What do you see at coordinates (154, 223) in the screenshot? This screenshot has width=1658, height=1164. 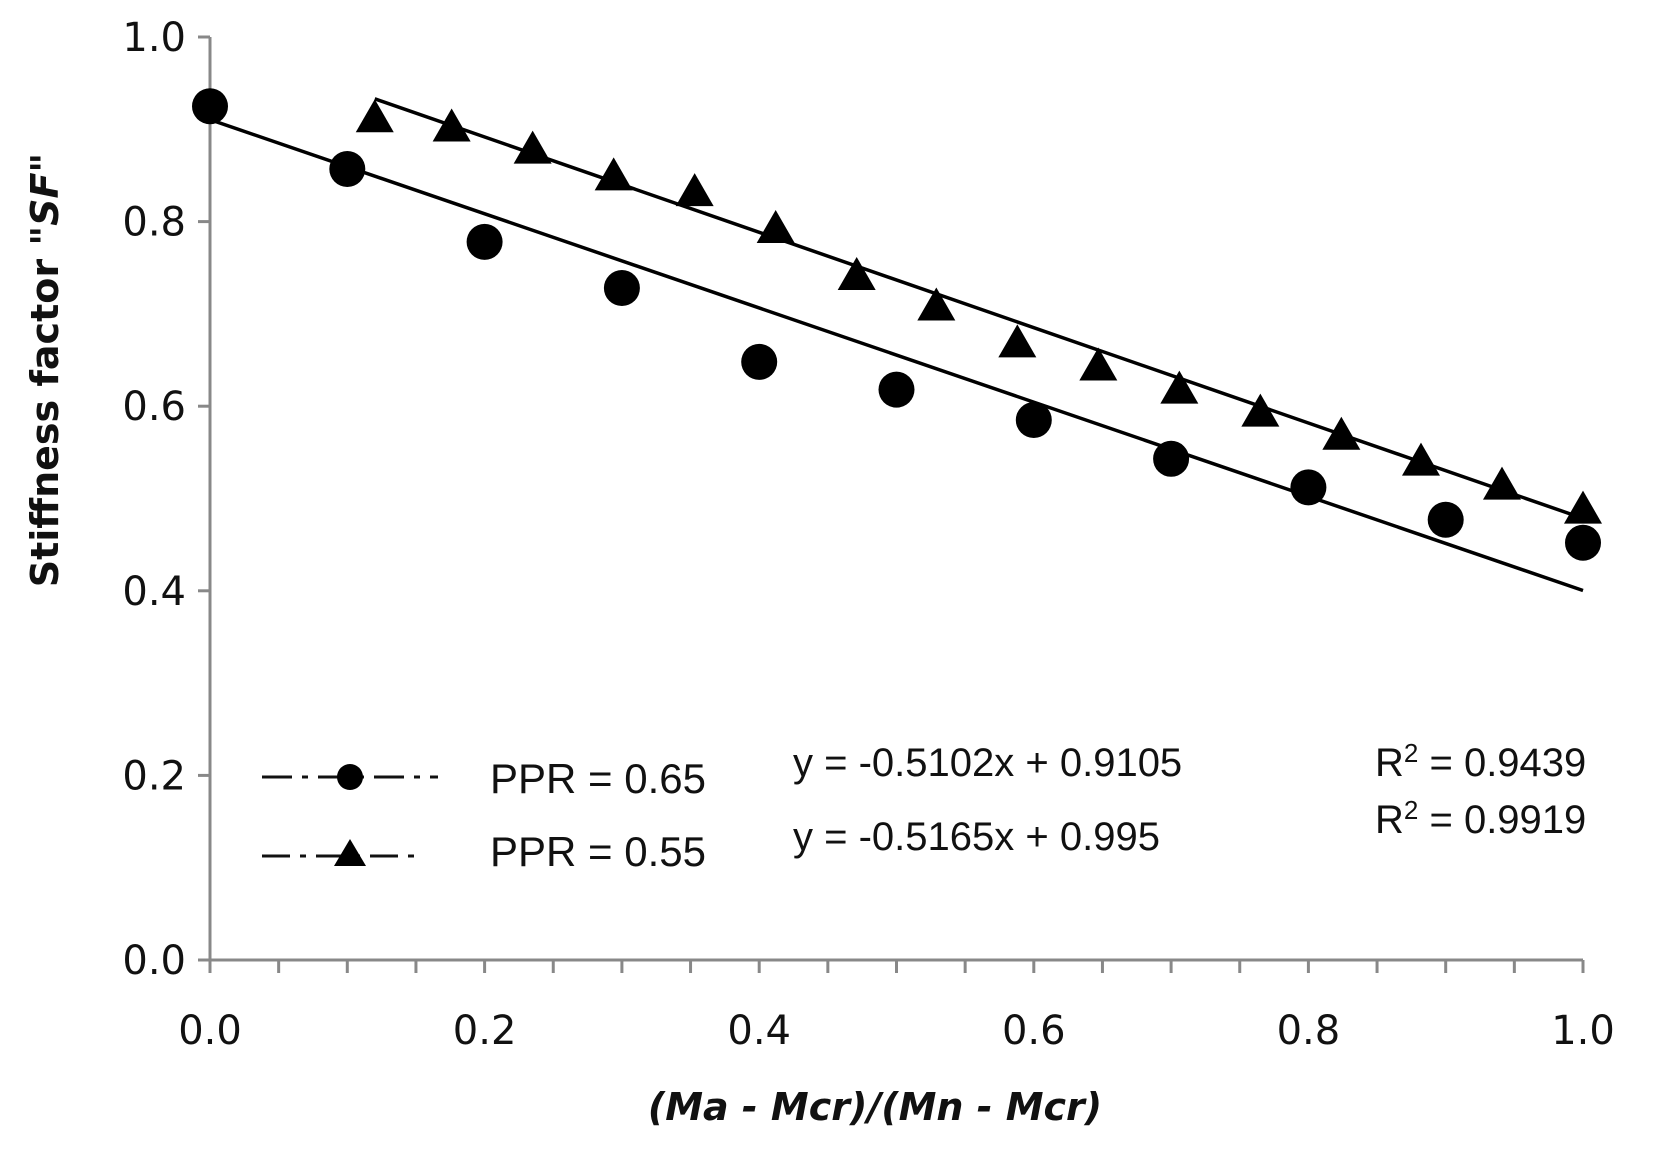 I see `y-tick-label: 0.8` at bounding box center [154, 223].